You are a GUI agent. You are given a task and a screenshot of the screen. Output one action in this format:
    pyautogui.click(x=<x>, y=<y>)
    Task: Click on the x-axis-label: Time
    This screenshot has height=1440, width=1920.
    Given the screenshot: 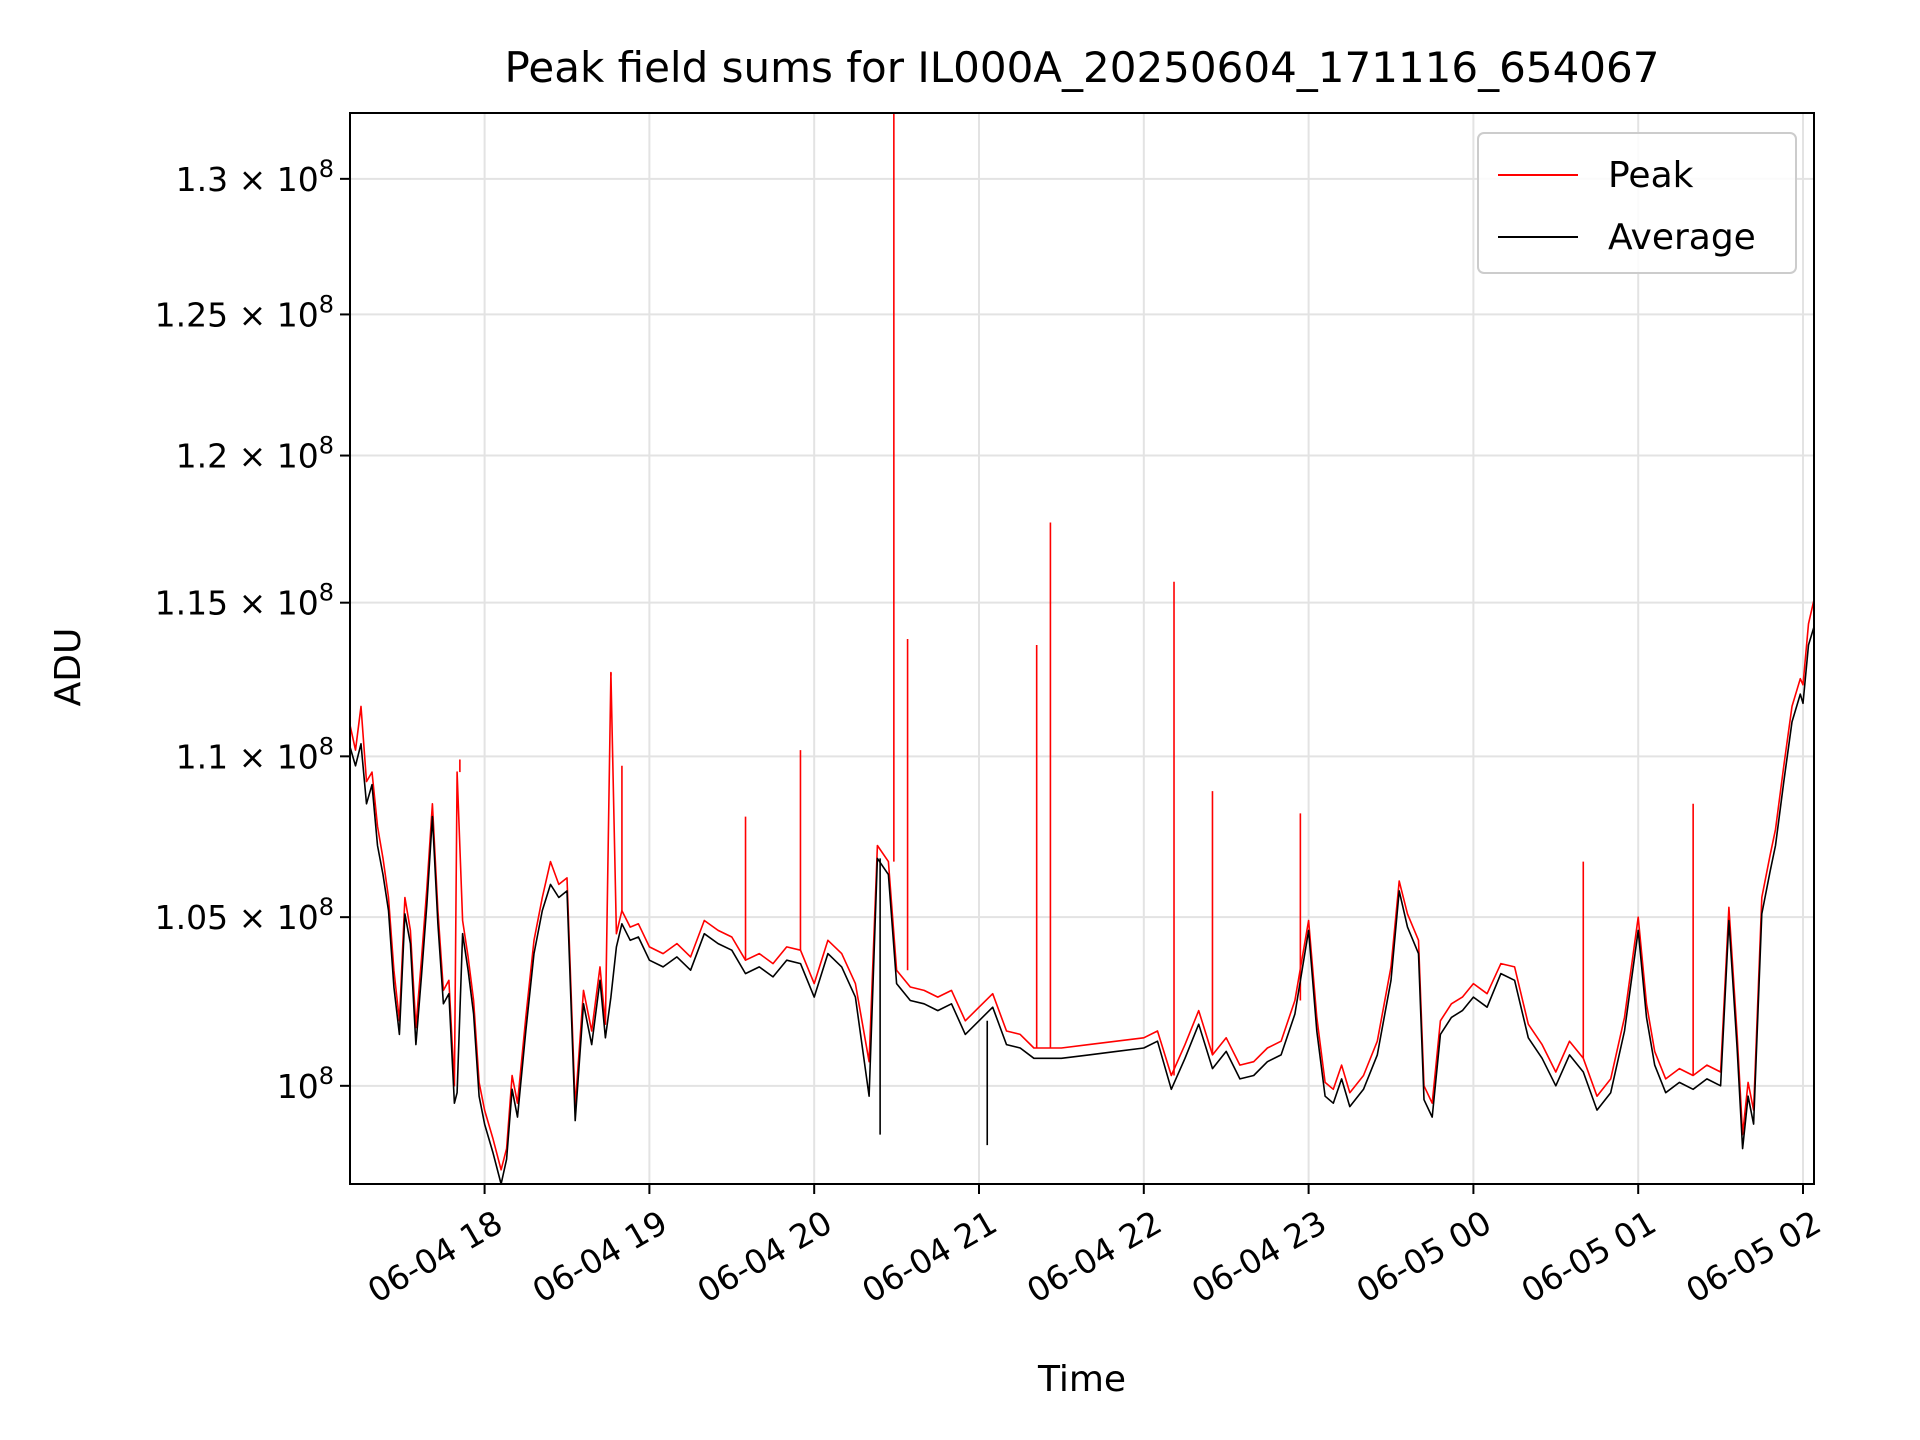 What is the action you would take?
    pyautogui.click(x=1081, y=1379)
    